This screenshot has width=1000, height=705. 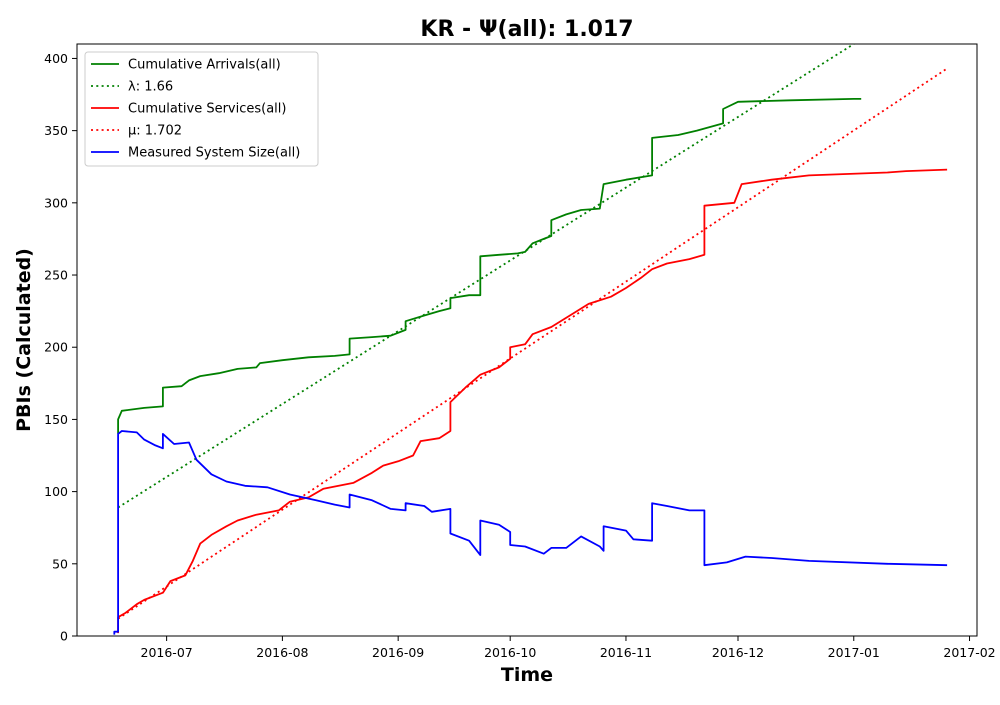 What do you see at coordinates (150, 87) in the screenshot?
I see `legend-label: λ: 1.66` at bounding box center [150, 87].